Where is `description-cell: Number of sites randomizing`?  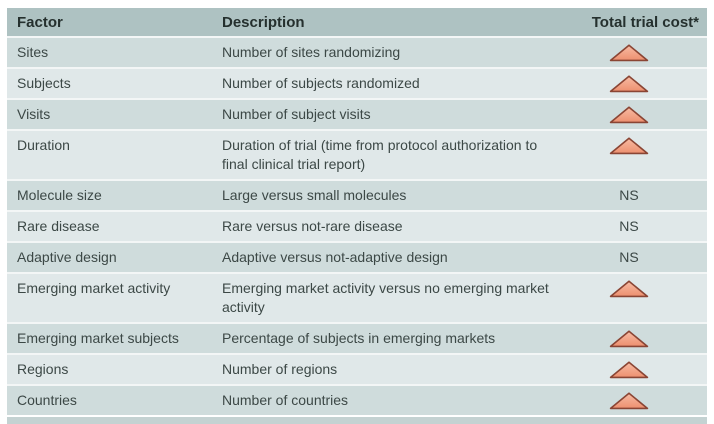 description-cell: Number of sites randomizing is located at coordinates (311, 52).